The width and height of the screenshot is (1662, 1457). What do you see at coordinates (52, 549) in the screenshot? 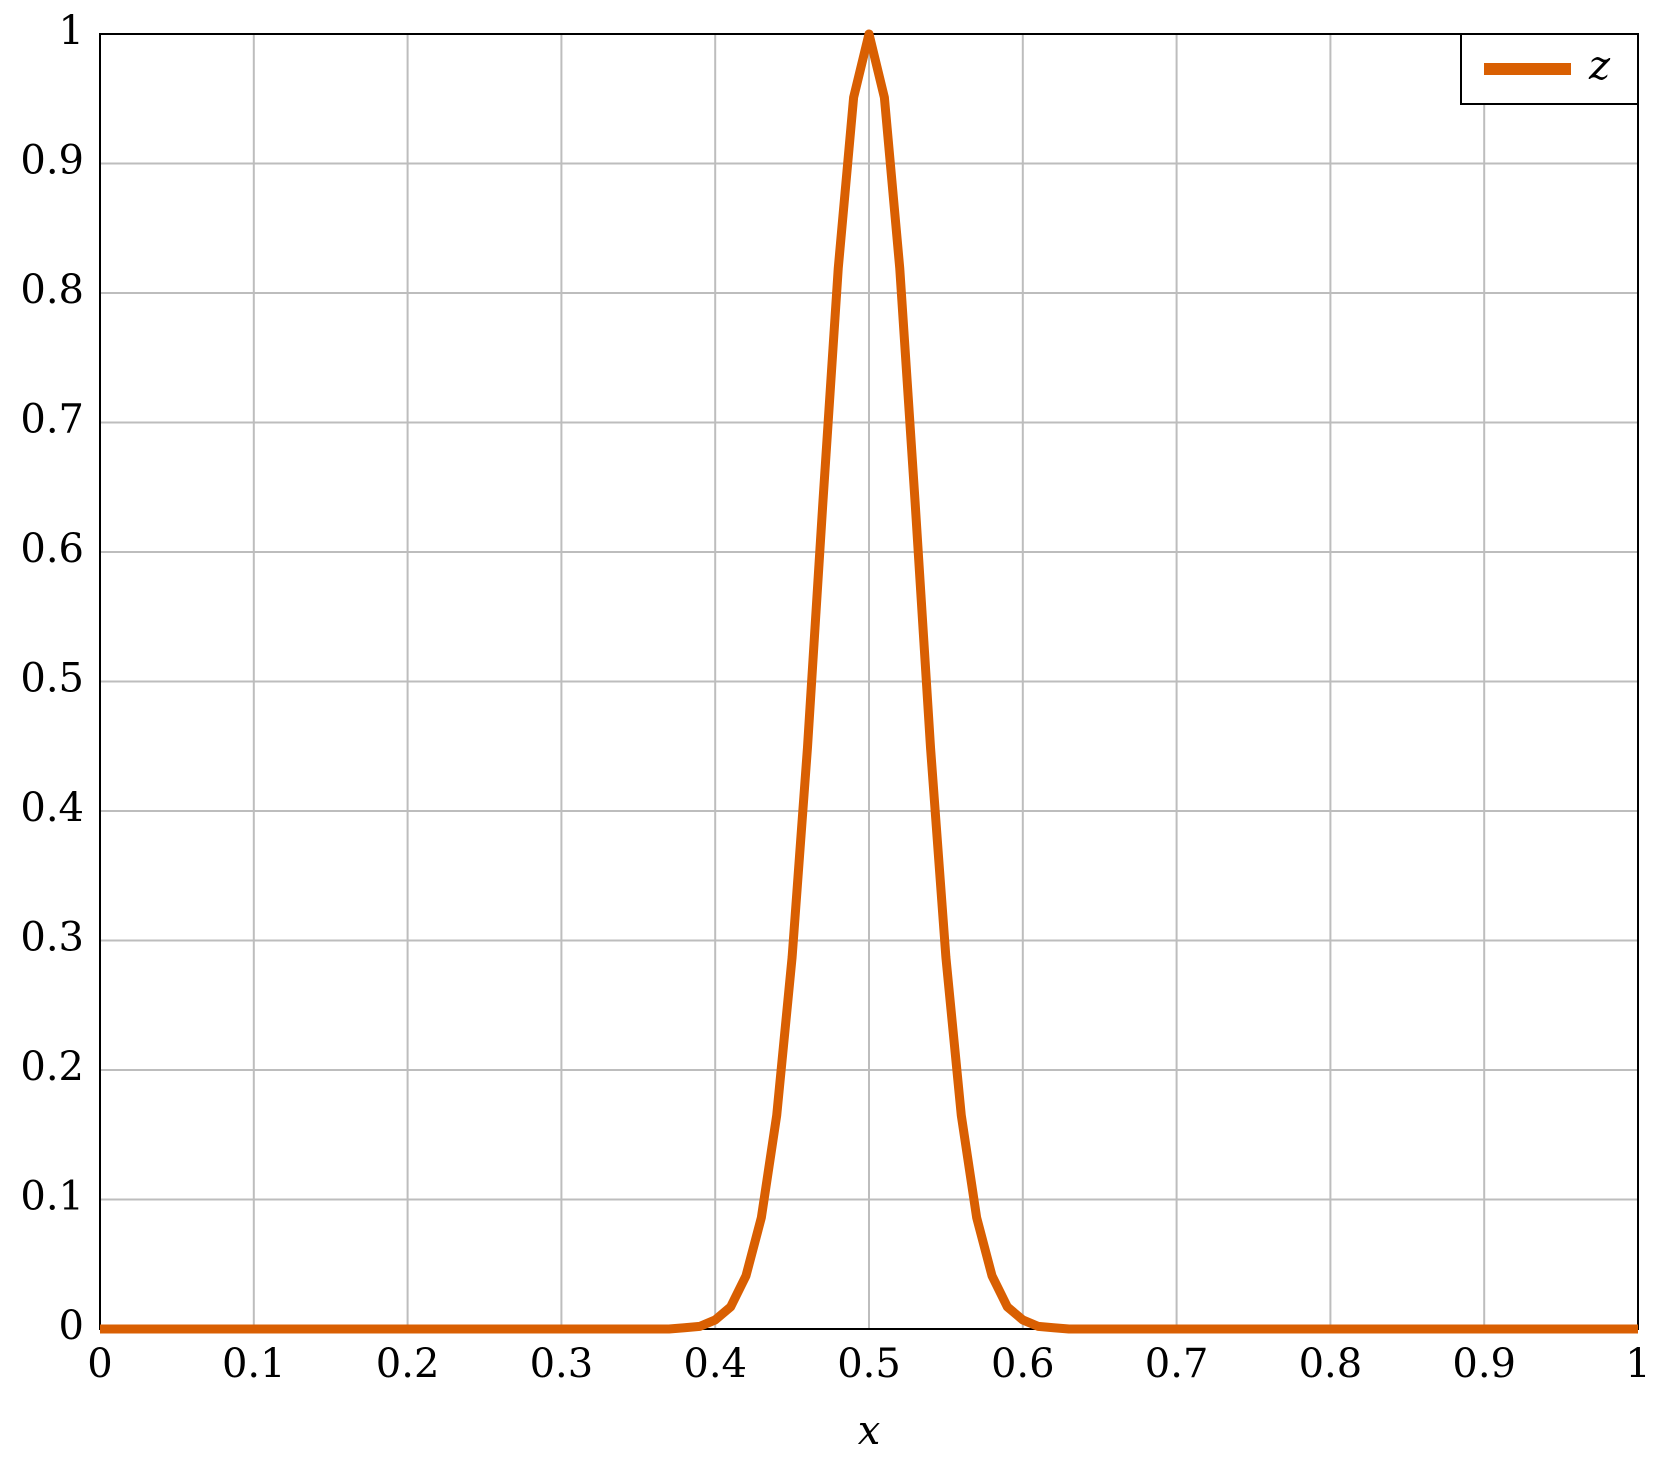
I see `y-tick-label: 0.6` at bounding box center [52, 549].